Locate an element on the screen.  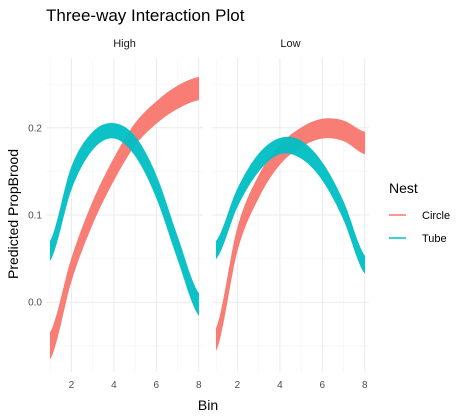
y-tick-label: 0.1 is located at coordinates (35, 216).